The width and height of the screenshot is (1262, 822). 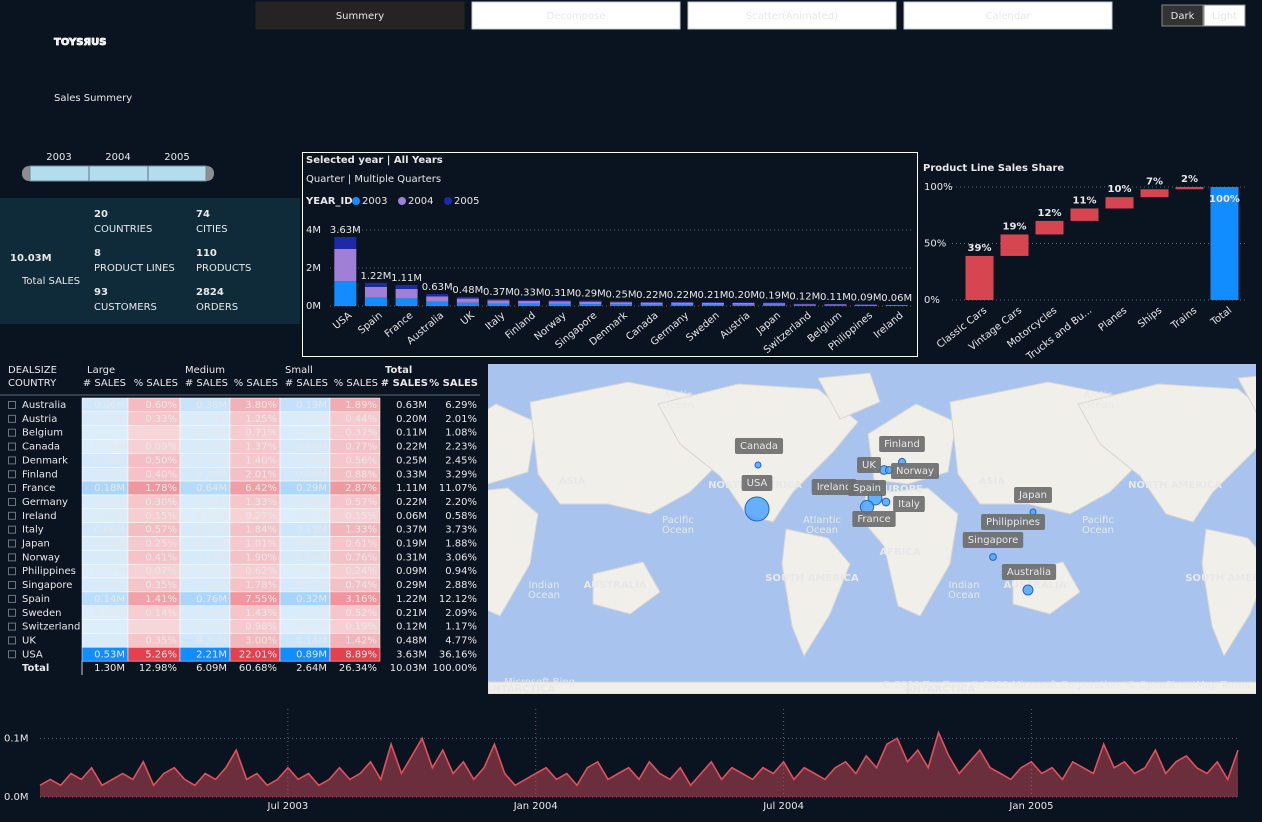 What do you see at coordinates (461, 627) in the screenshot?
I see `table-cell: 1.17%` at bounding box center [461, 627].